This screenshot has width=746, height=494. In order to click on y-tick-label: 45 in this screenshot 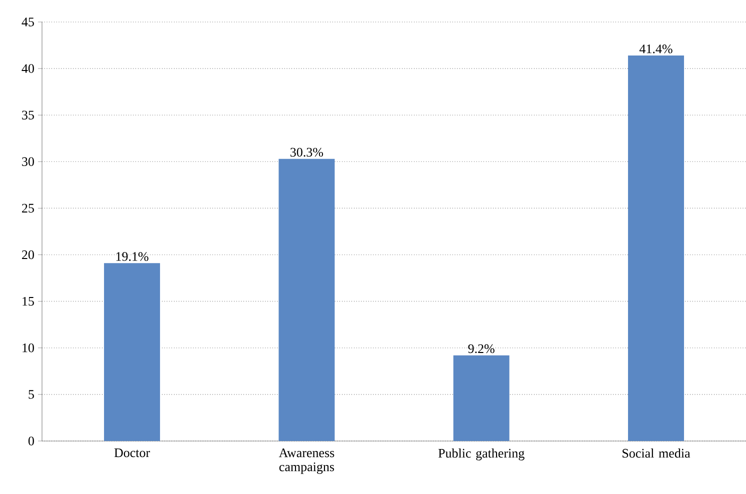, I will do `click(28, 22)`.